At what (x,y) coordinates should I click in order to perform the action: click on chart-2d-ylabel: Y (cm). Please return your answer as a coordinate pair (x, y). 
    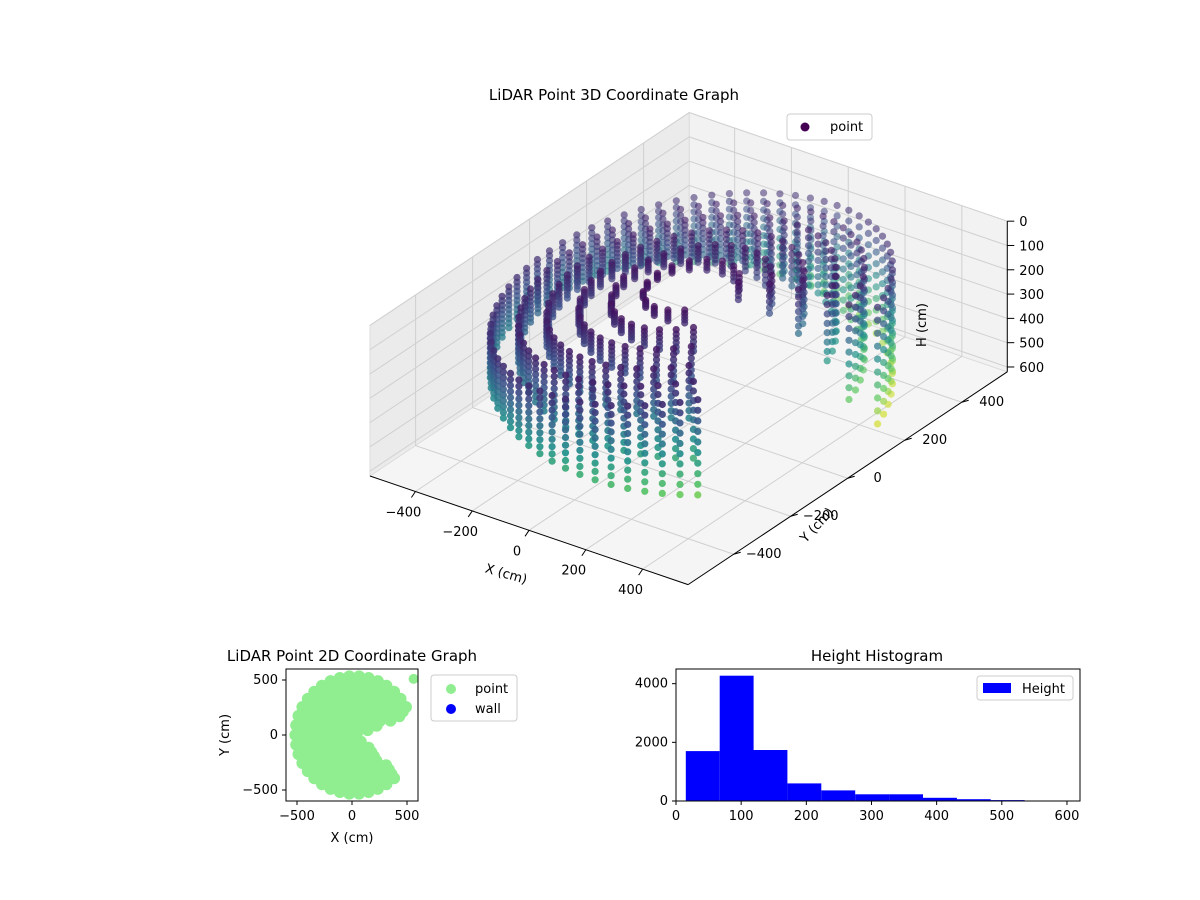
    Looking at the image, I should click on (225, 735).